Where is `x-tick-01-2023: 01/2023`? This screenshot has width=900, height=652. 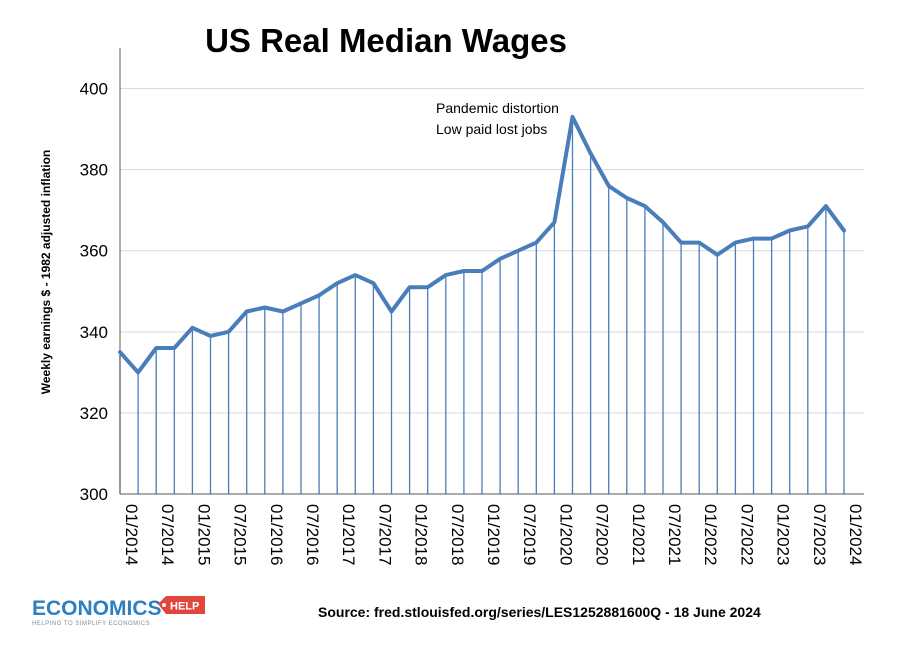 x-tick-01-2023: 01/2023 is located at coordinates (783, 534).